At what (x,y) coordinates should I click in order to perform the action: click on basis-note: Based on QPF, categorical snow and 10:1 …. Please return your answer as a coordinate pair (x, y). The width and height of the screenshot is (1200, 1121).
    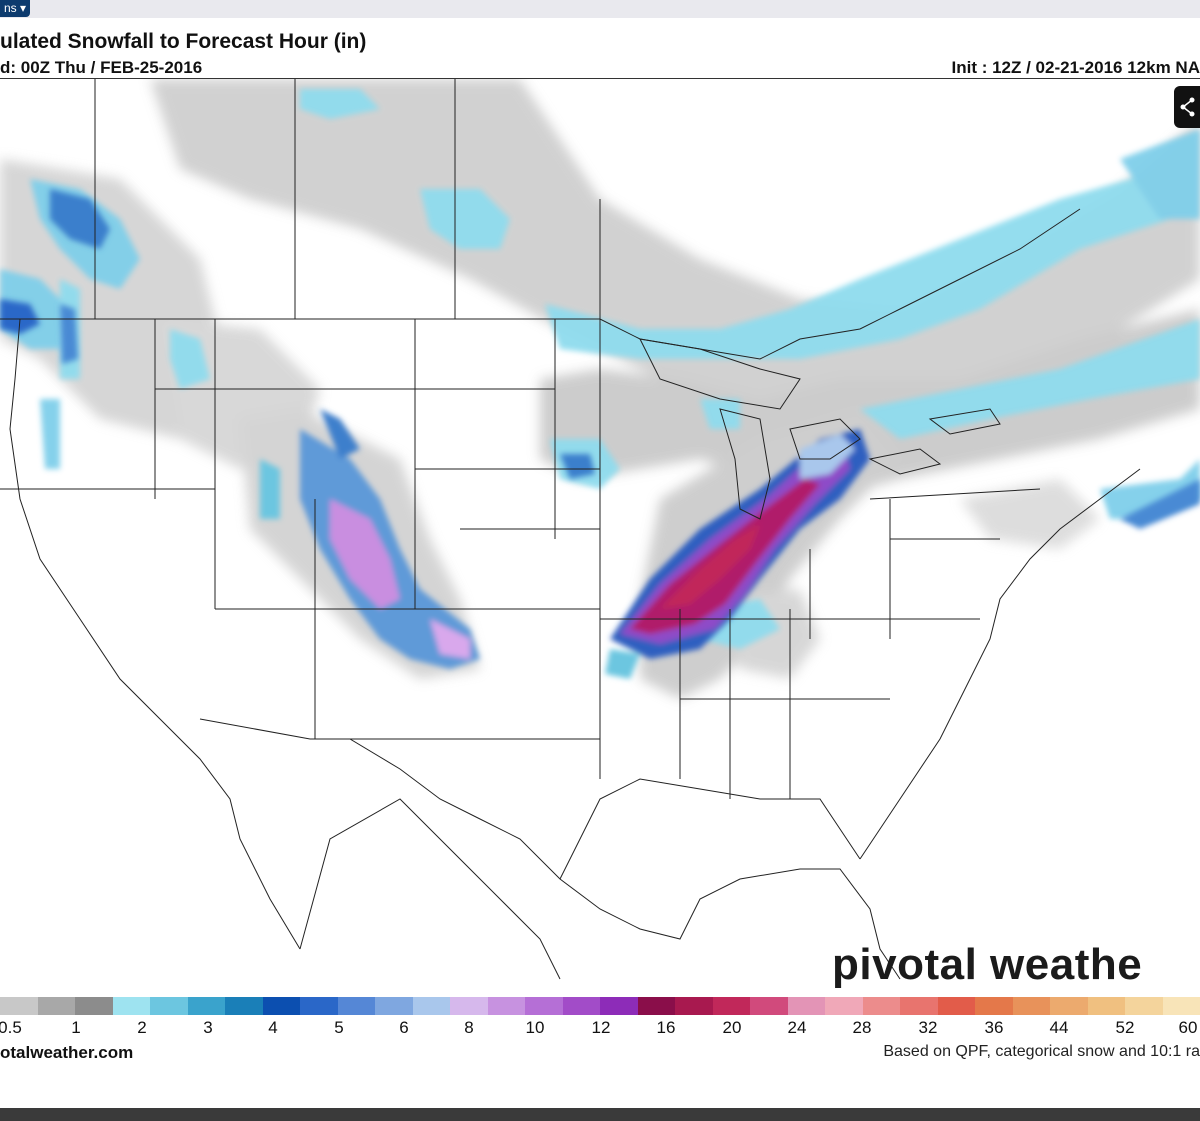
    Looking at the image, I should click on (1041, 1051).